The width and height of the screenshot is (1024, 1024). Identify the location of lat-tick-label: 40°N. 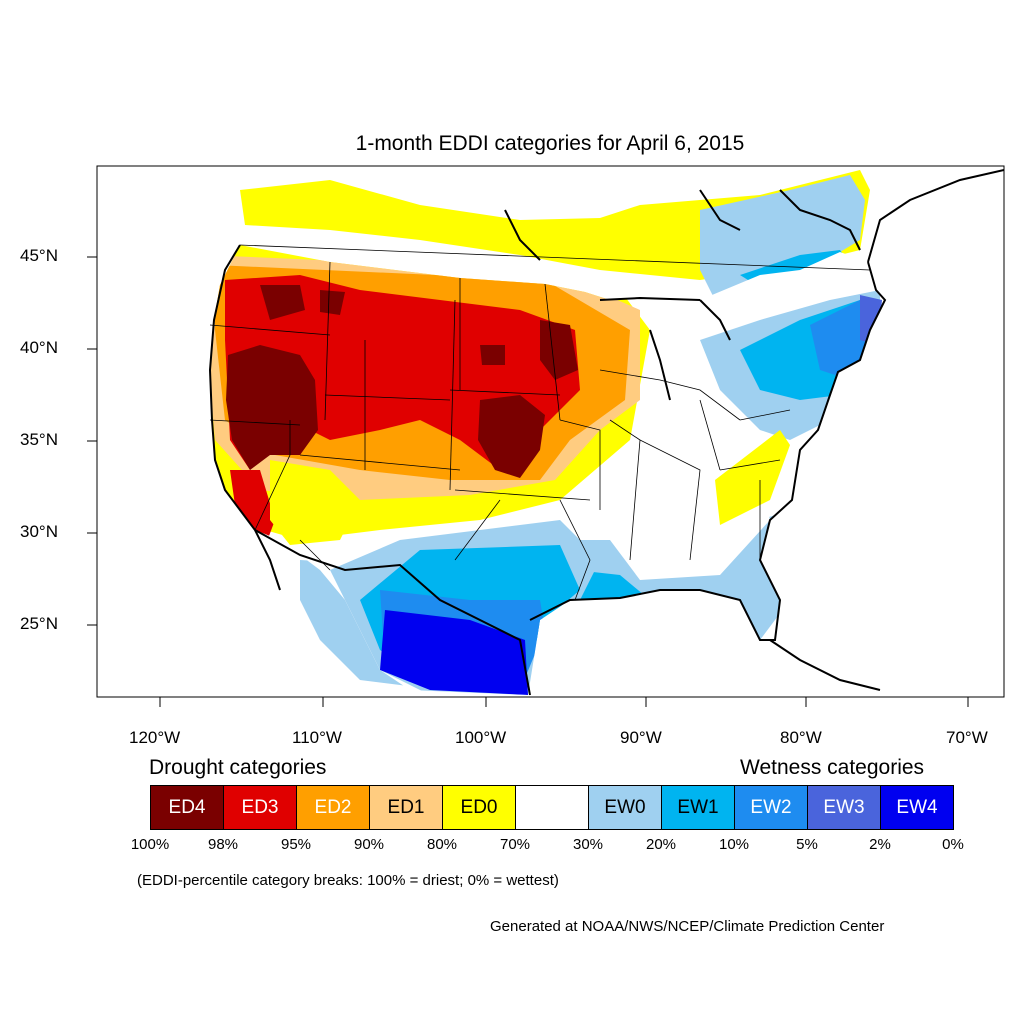
(39, 347).